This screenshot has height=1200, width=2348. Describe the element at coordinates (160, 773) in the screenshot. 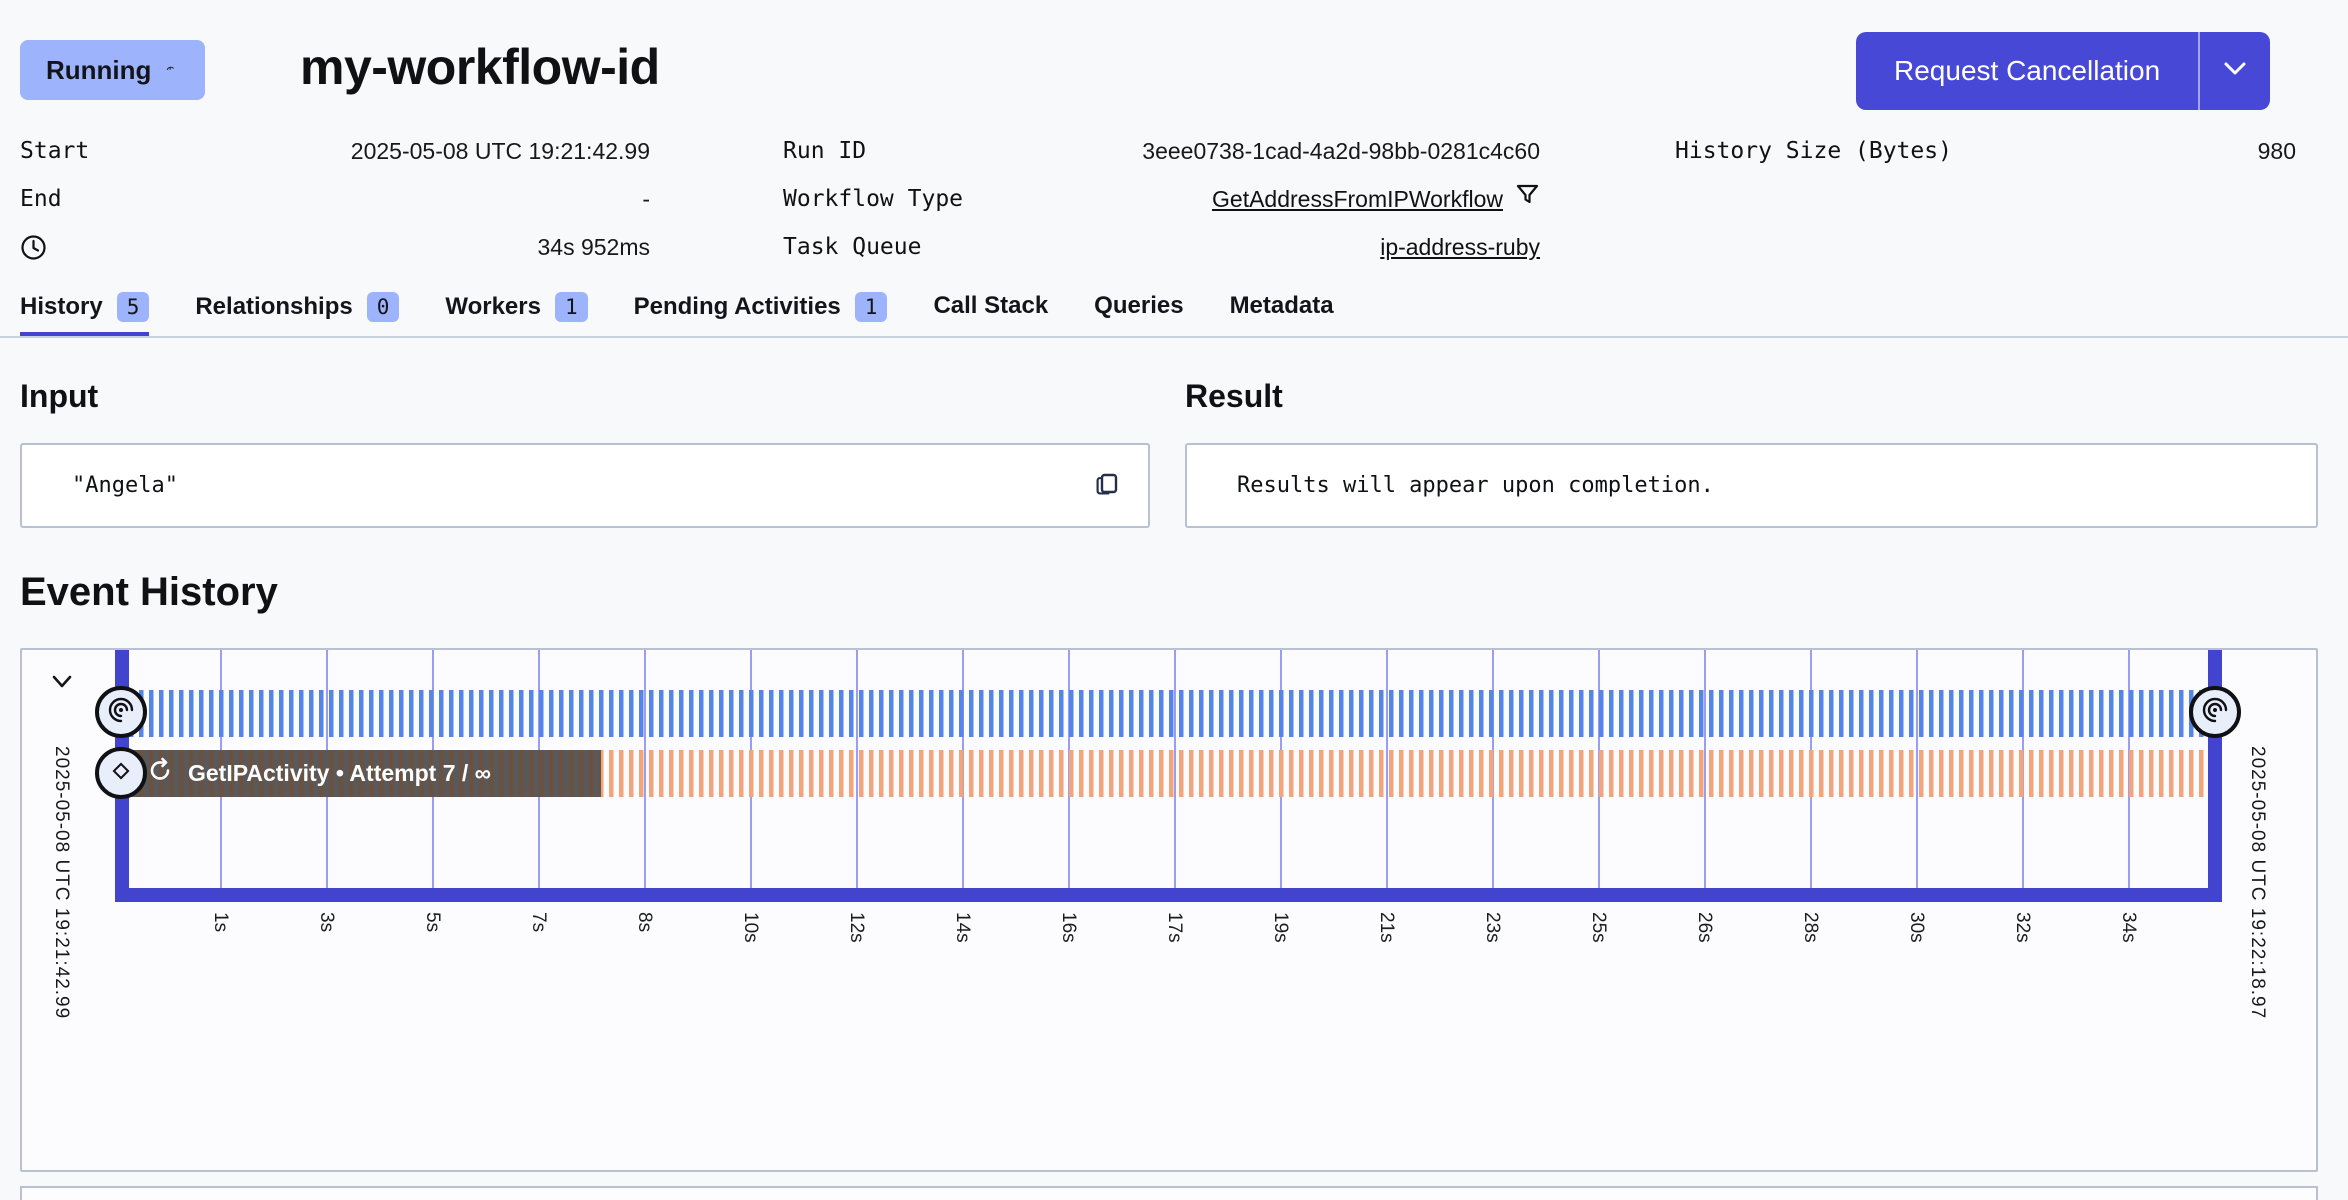

I see `retry-icon` at that location.